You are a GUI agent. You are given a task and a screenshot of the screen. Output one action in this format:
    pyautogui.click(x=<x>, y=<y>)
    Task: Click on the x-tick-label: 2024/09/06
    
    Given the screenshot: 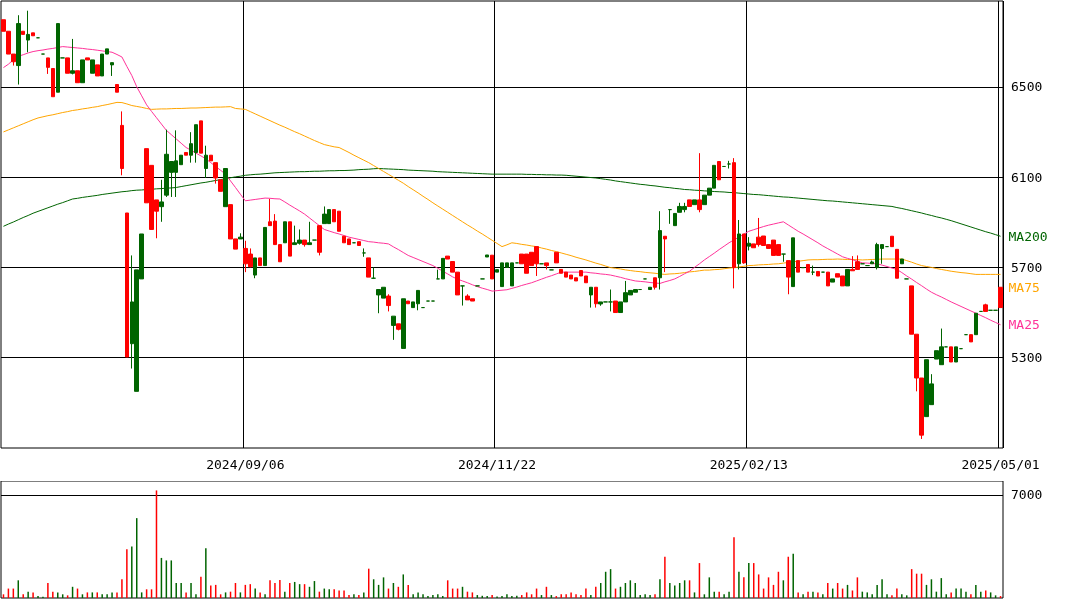 What is the action you would take?
    pyautogui.click(x=245, y=464)
    